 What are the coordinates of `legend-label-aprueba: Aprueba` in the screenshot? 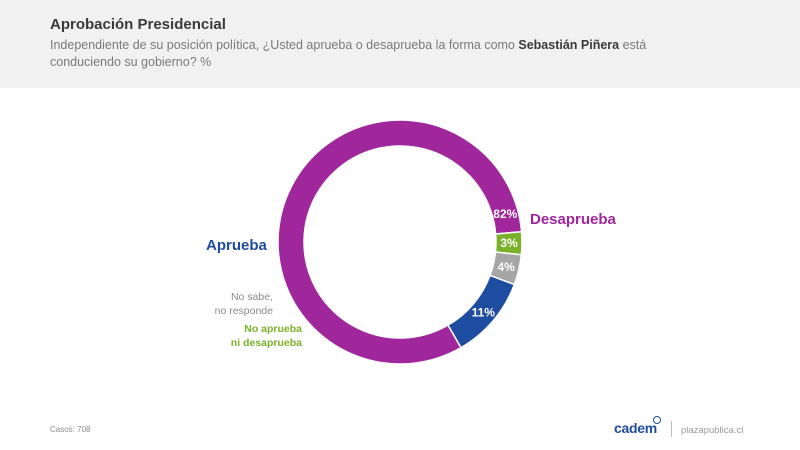 It's located at (236, 245).